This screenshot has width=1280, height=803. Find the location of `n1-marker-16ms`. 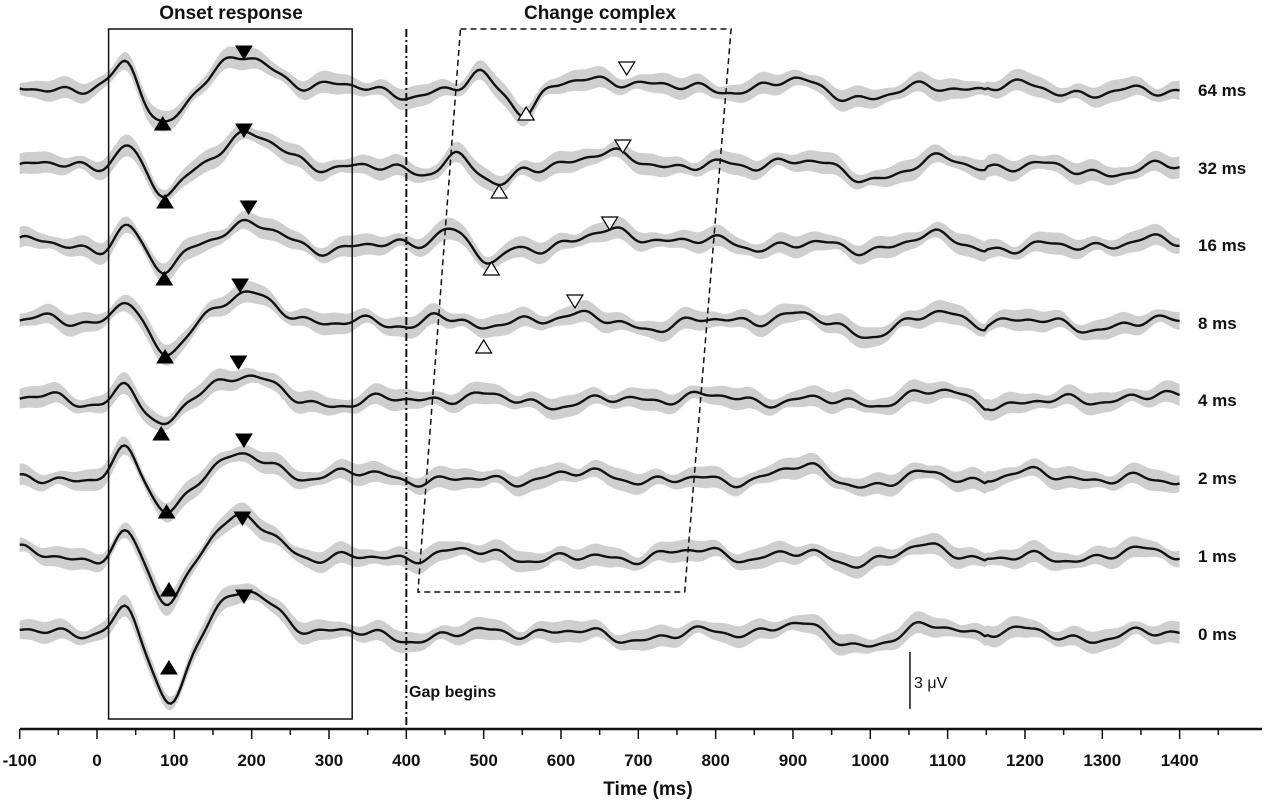

n1-marker-16ms is located at coordinates (164, 278).